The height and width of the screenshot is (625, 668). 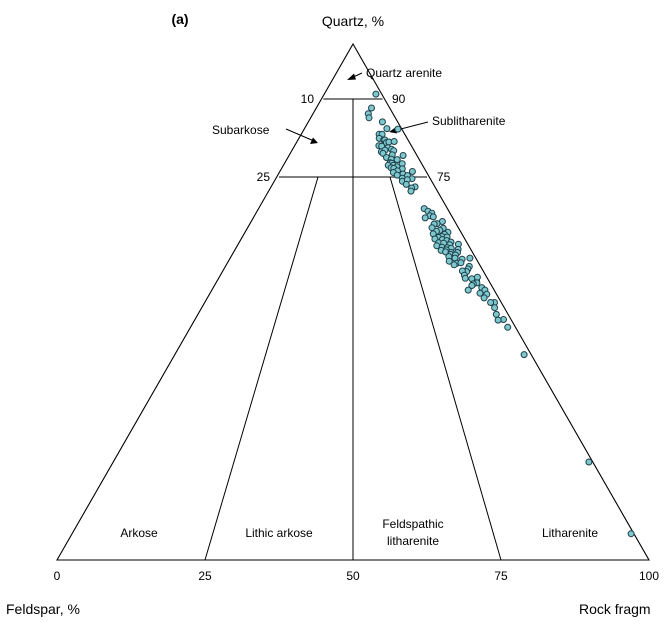 I want to click on subarkose-arrowhead, so click(x=314, y=140).